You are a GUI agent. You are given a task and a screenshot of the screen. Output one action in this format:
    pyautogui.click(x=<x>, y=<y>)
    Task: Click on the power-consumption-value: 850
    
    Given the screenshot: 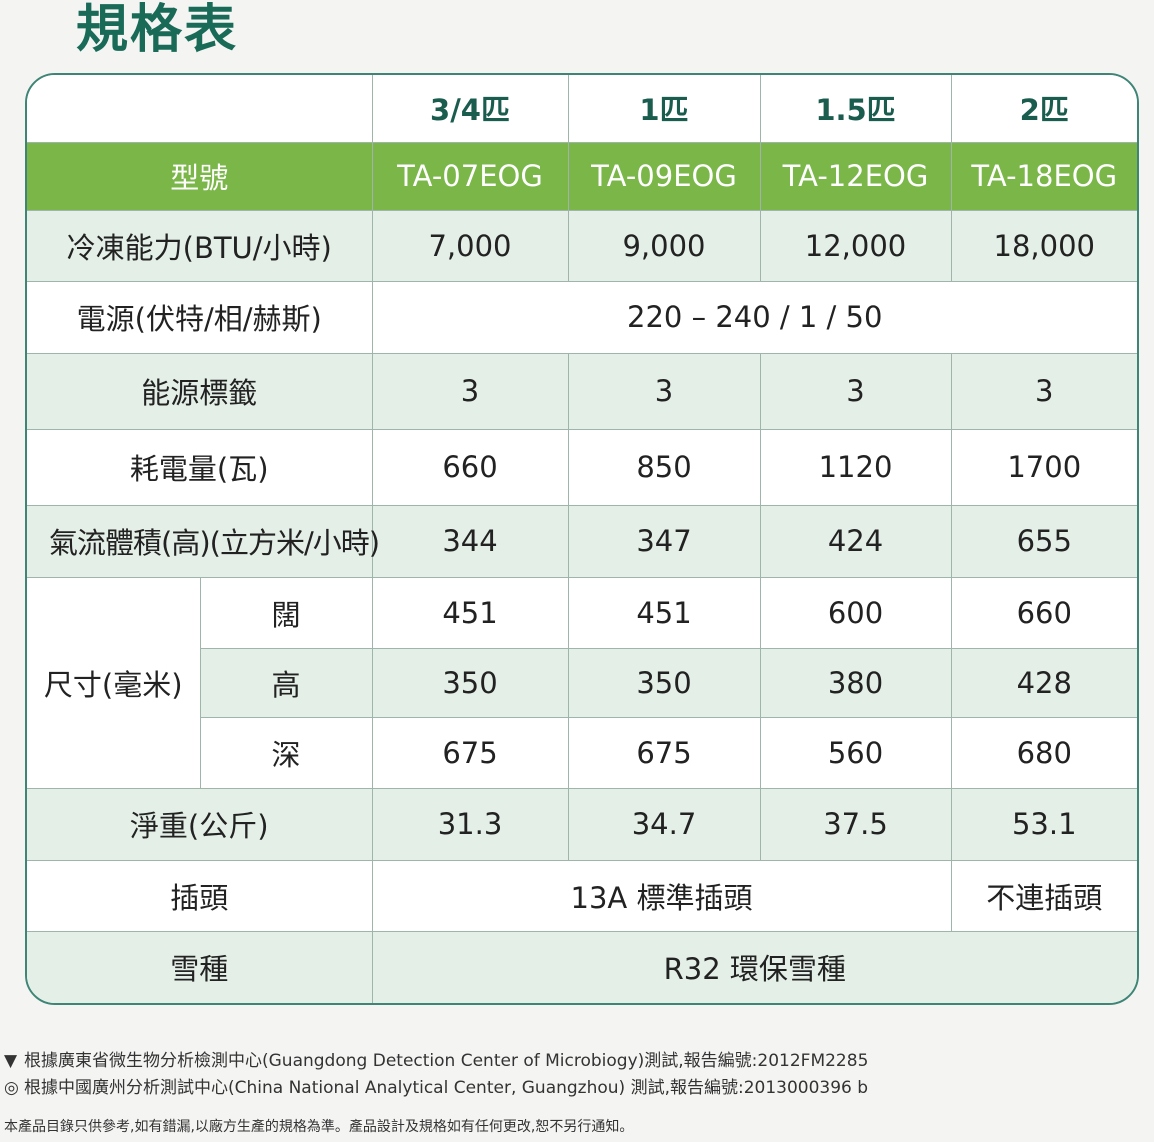 What is the action you would take?
    pyautogui.click(x=664, y=467)
    